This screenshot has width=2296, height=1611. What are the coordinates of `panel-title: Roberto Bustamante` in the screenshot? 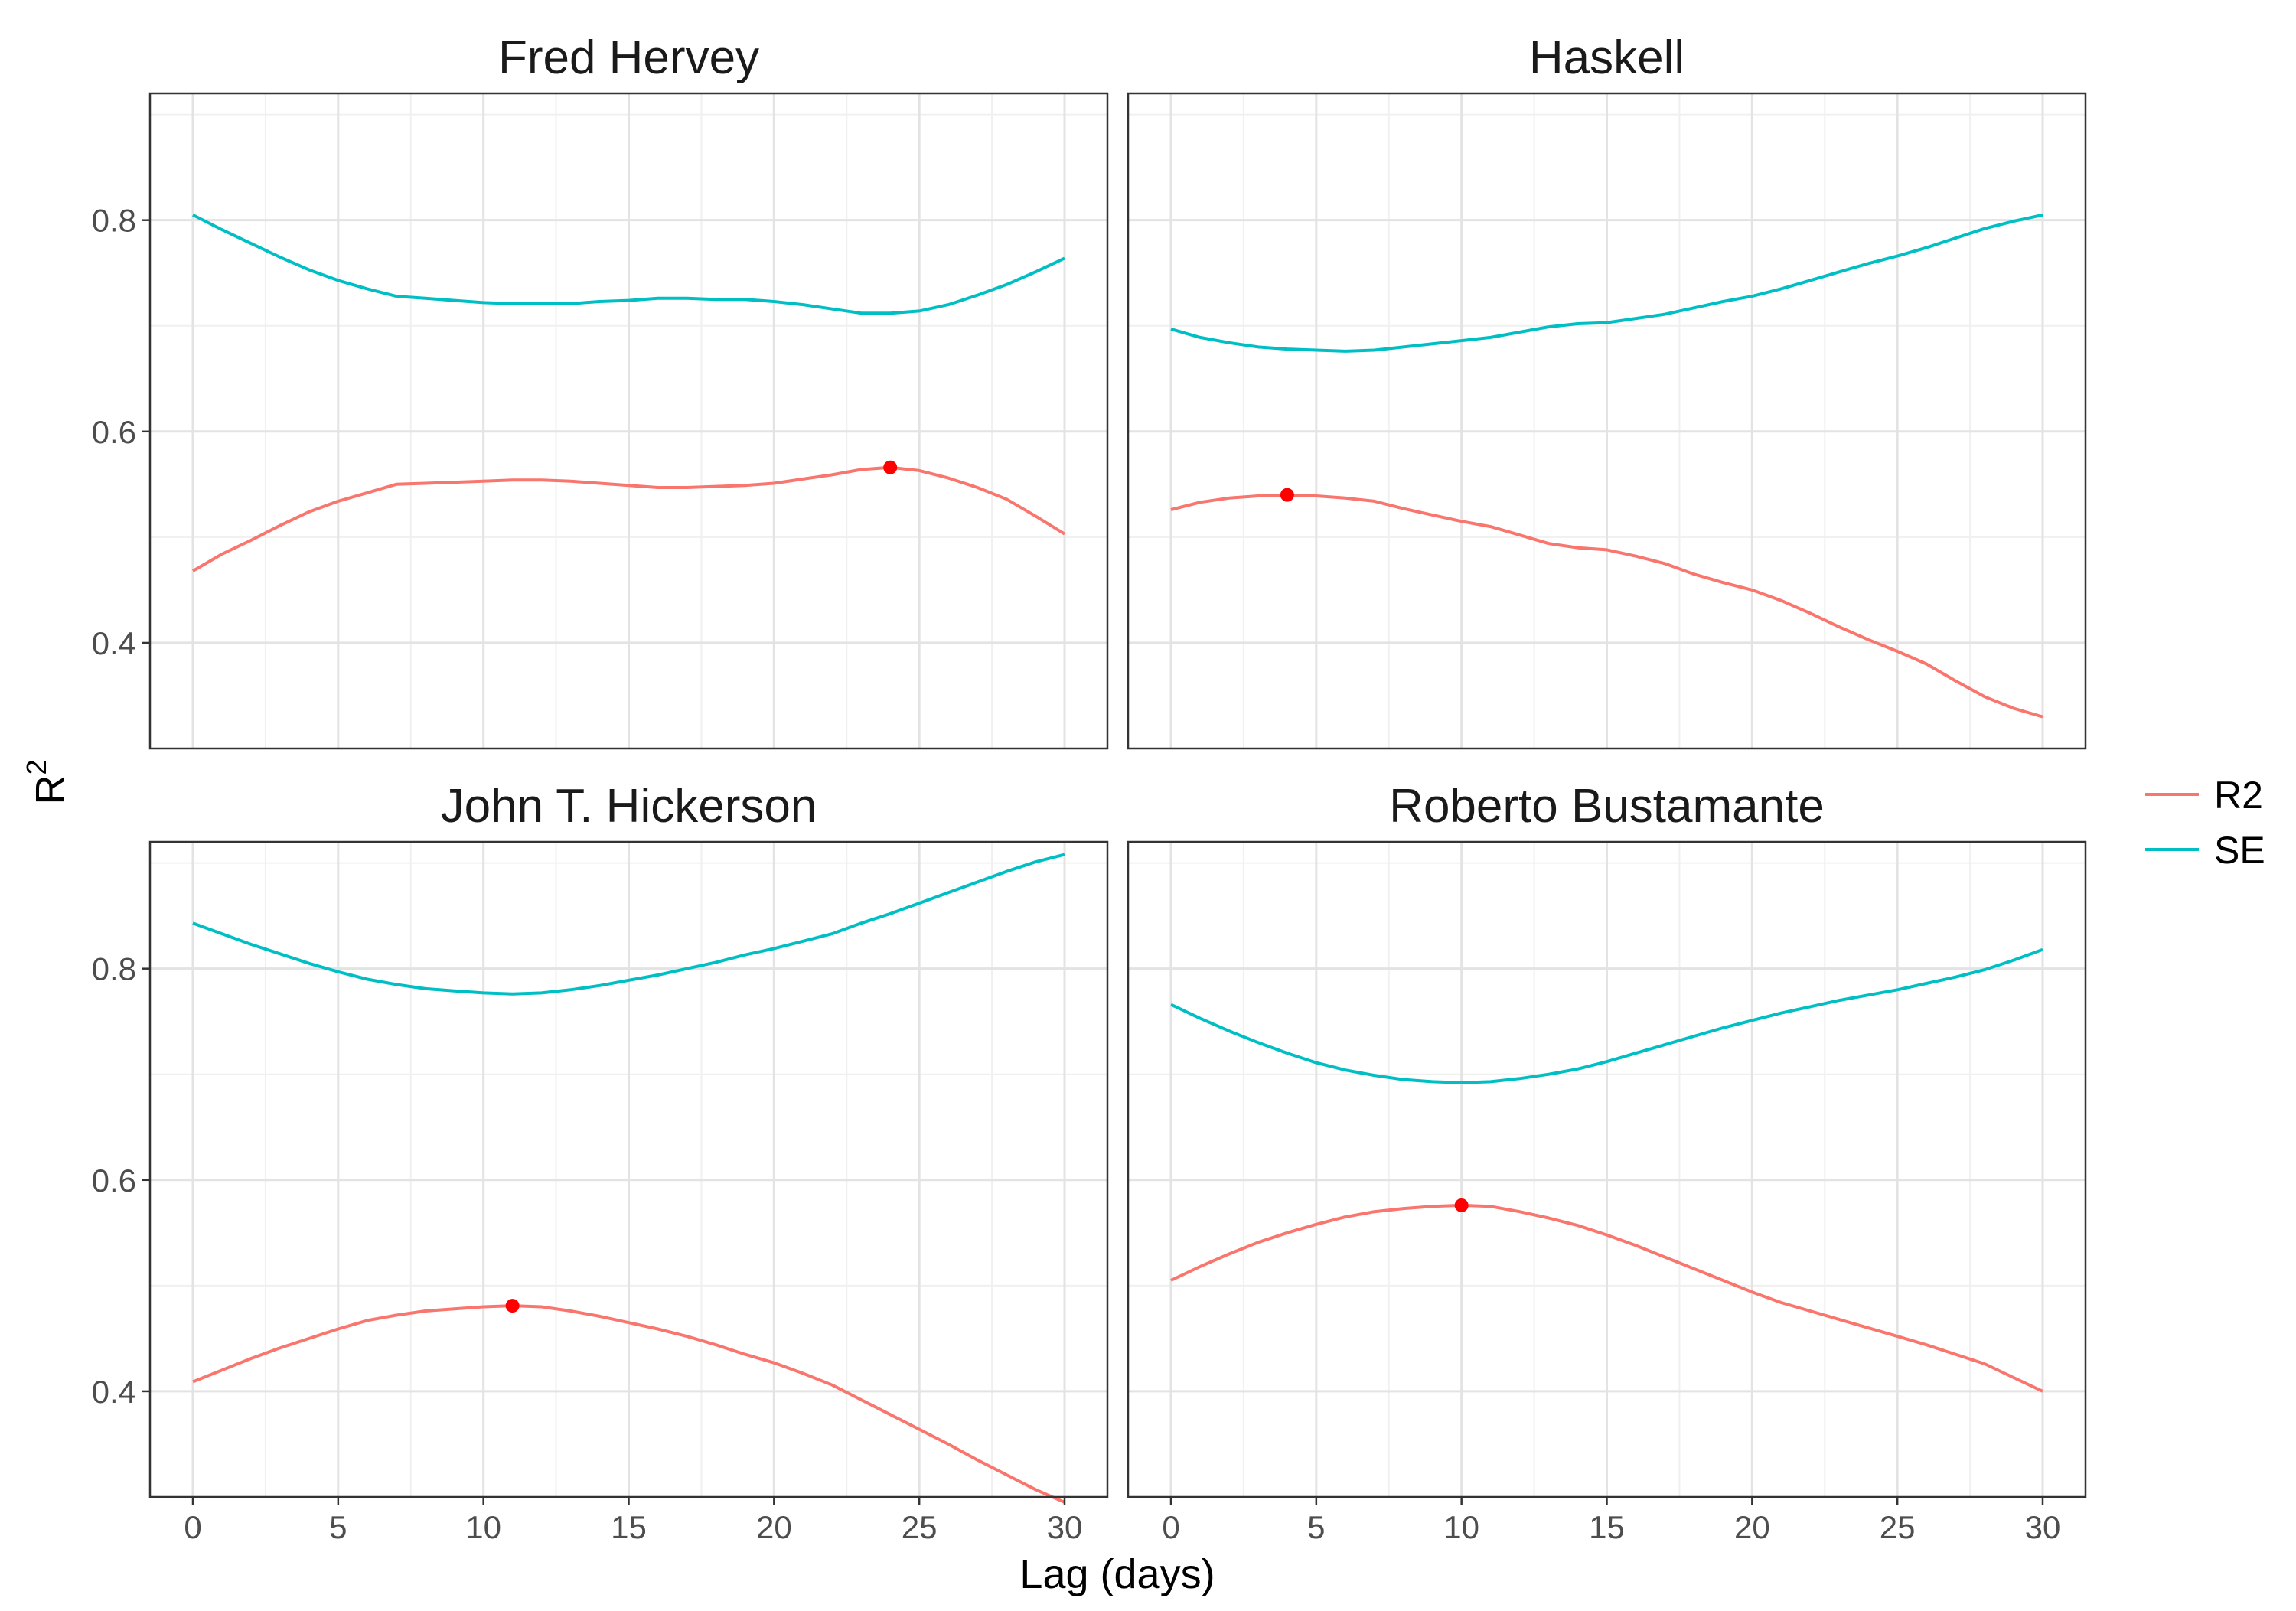 It's located at (1607, 806).